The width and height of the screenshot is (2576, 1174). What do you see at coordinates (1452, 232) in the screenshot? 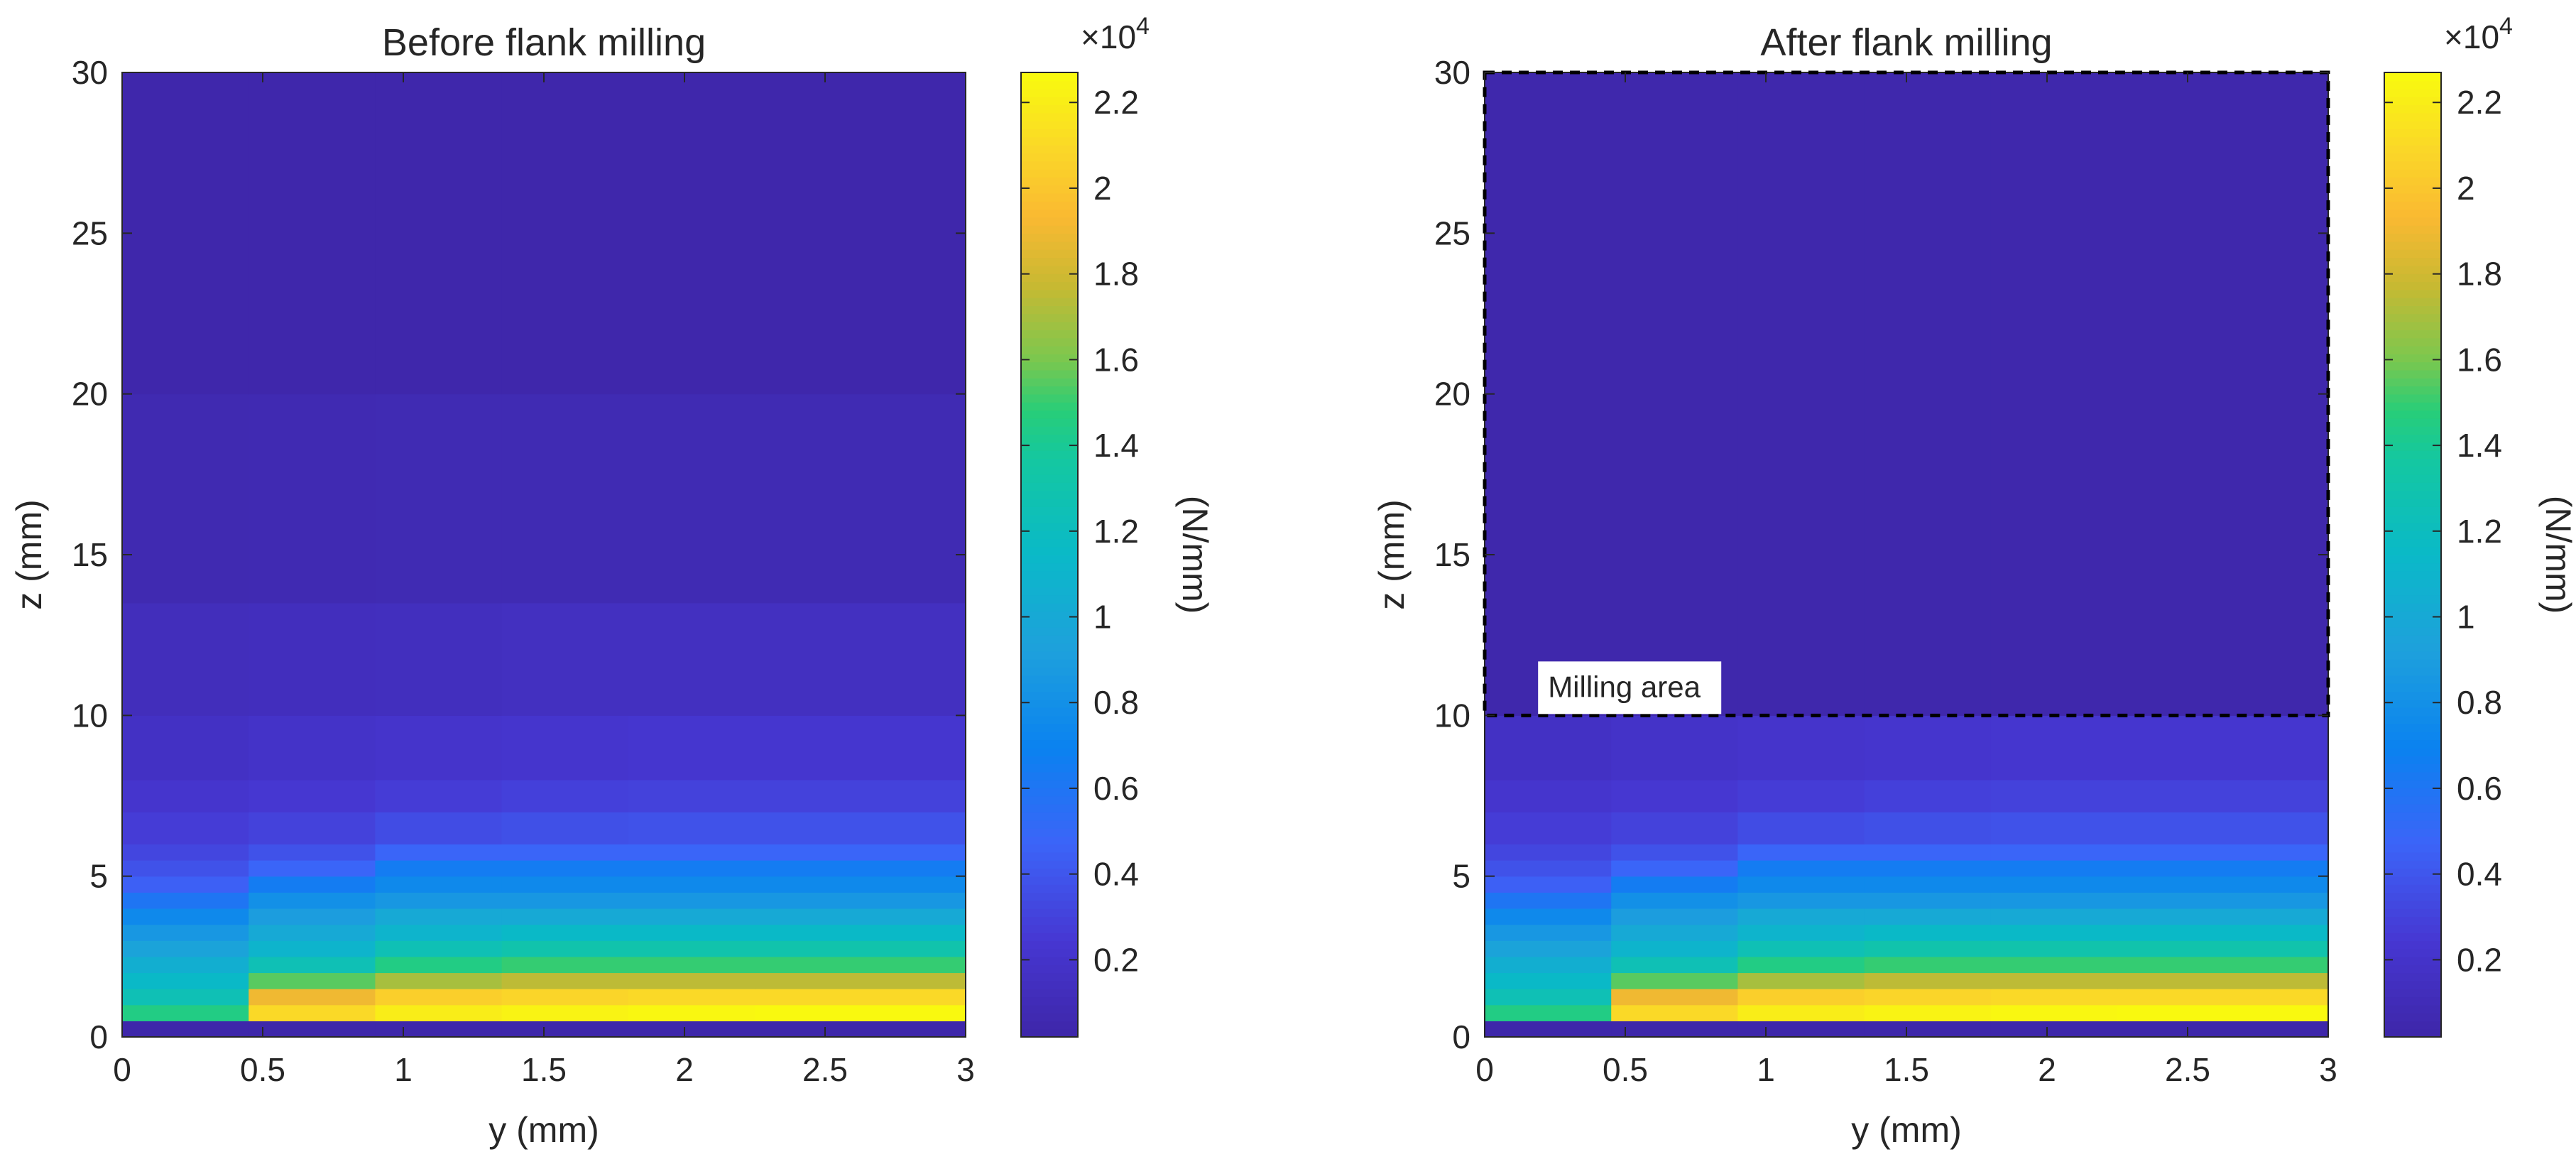
I see `y-tick-label: 25` at bounding box center [1452, 232].